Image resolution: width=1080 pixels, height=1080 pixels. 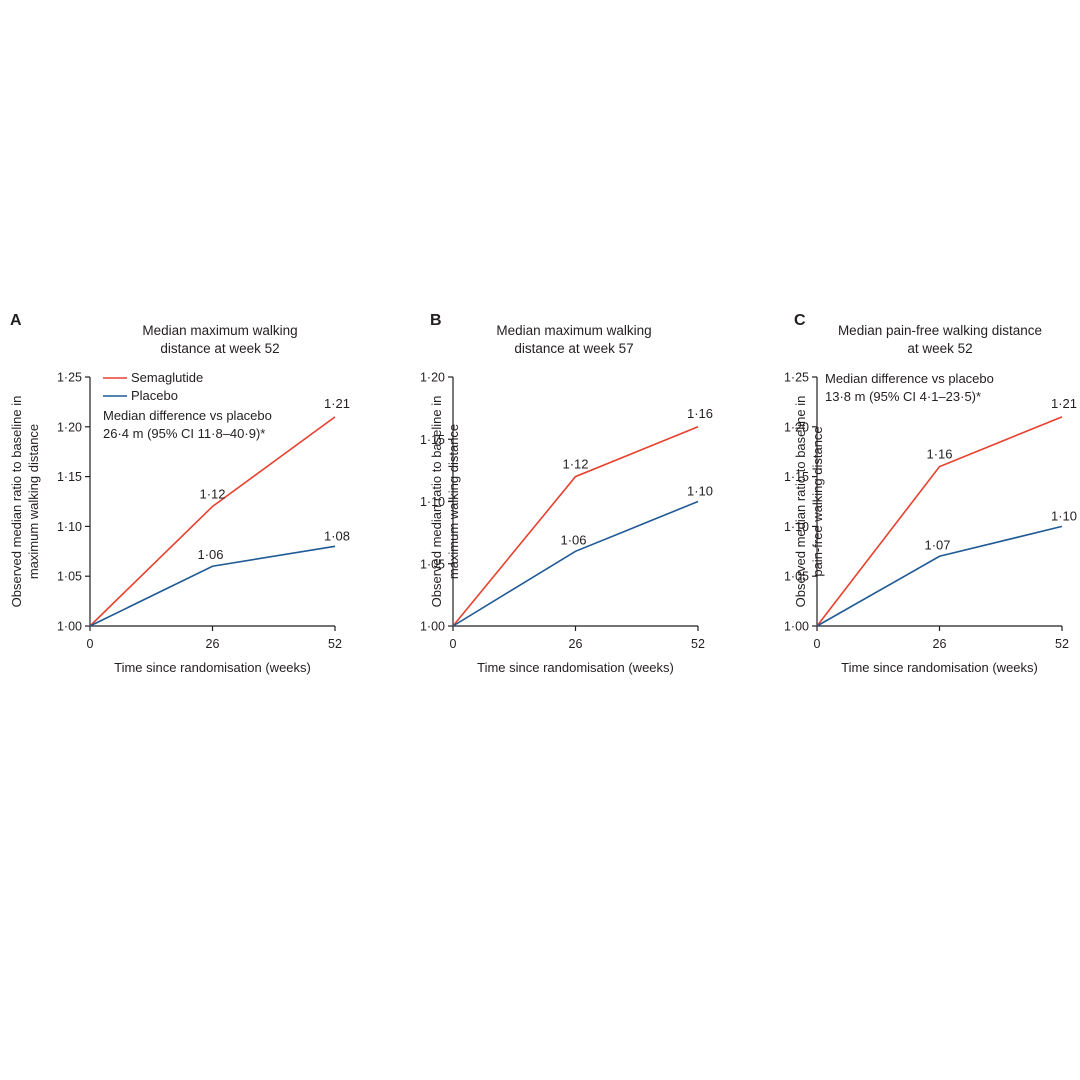 I want to click on y-axis-label: pain-free walking distance, so click(x=817, y=501).